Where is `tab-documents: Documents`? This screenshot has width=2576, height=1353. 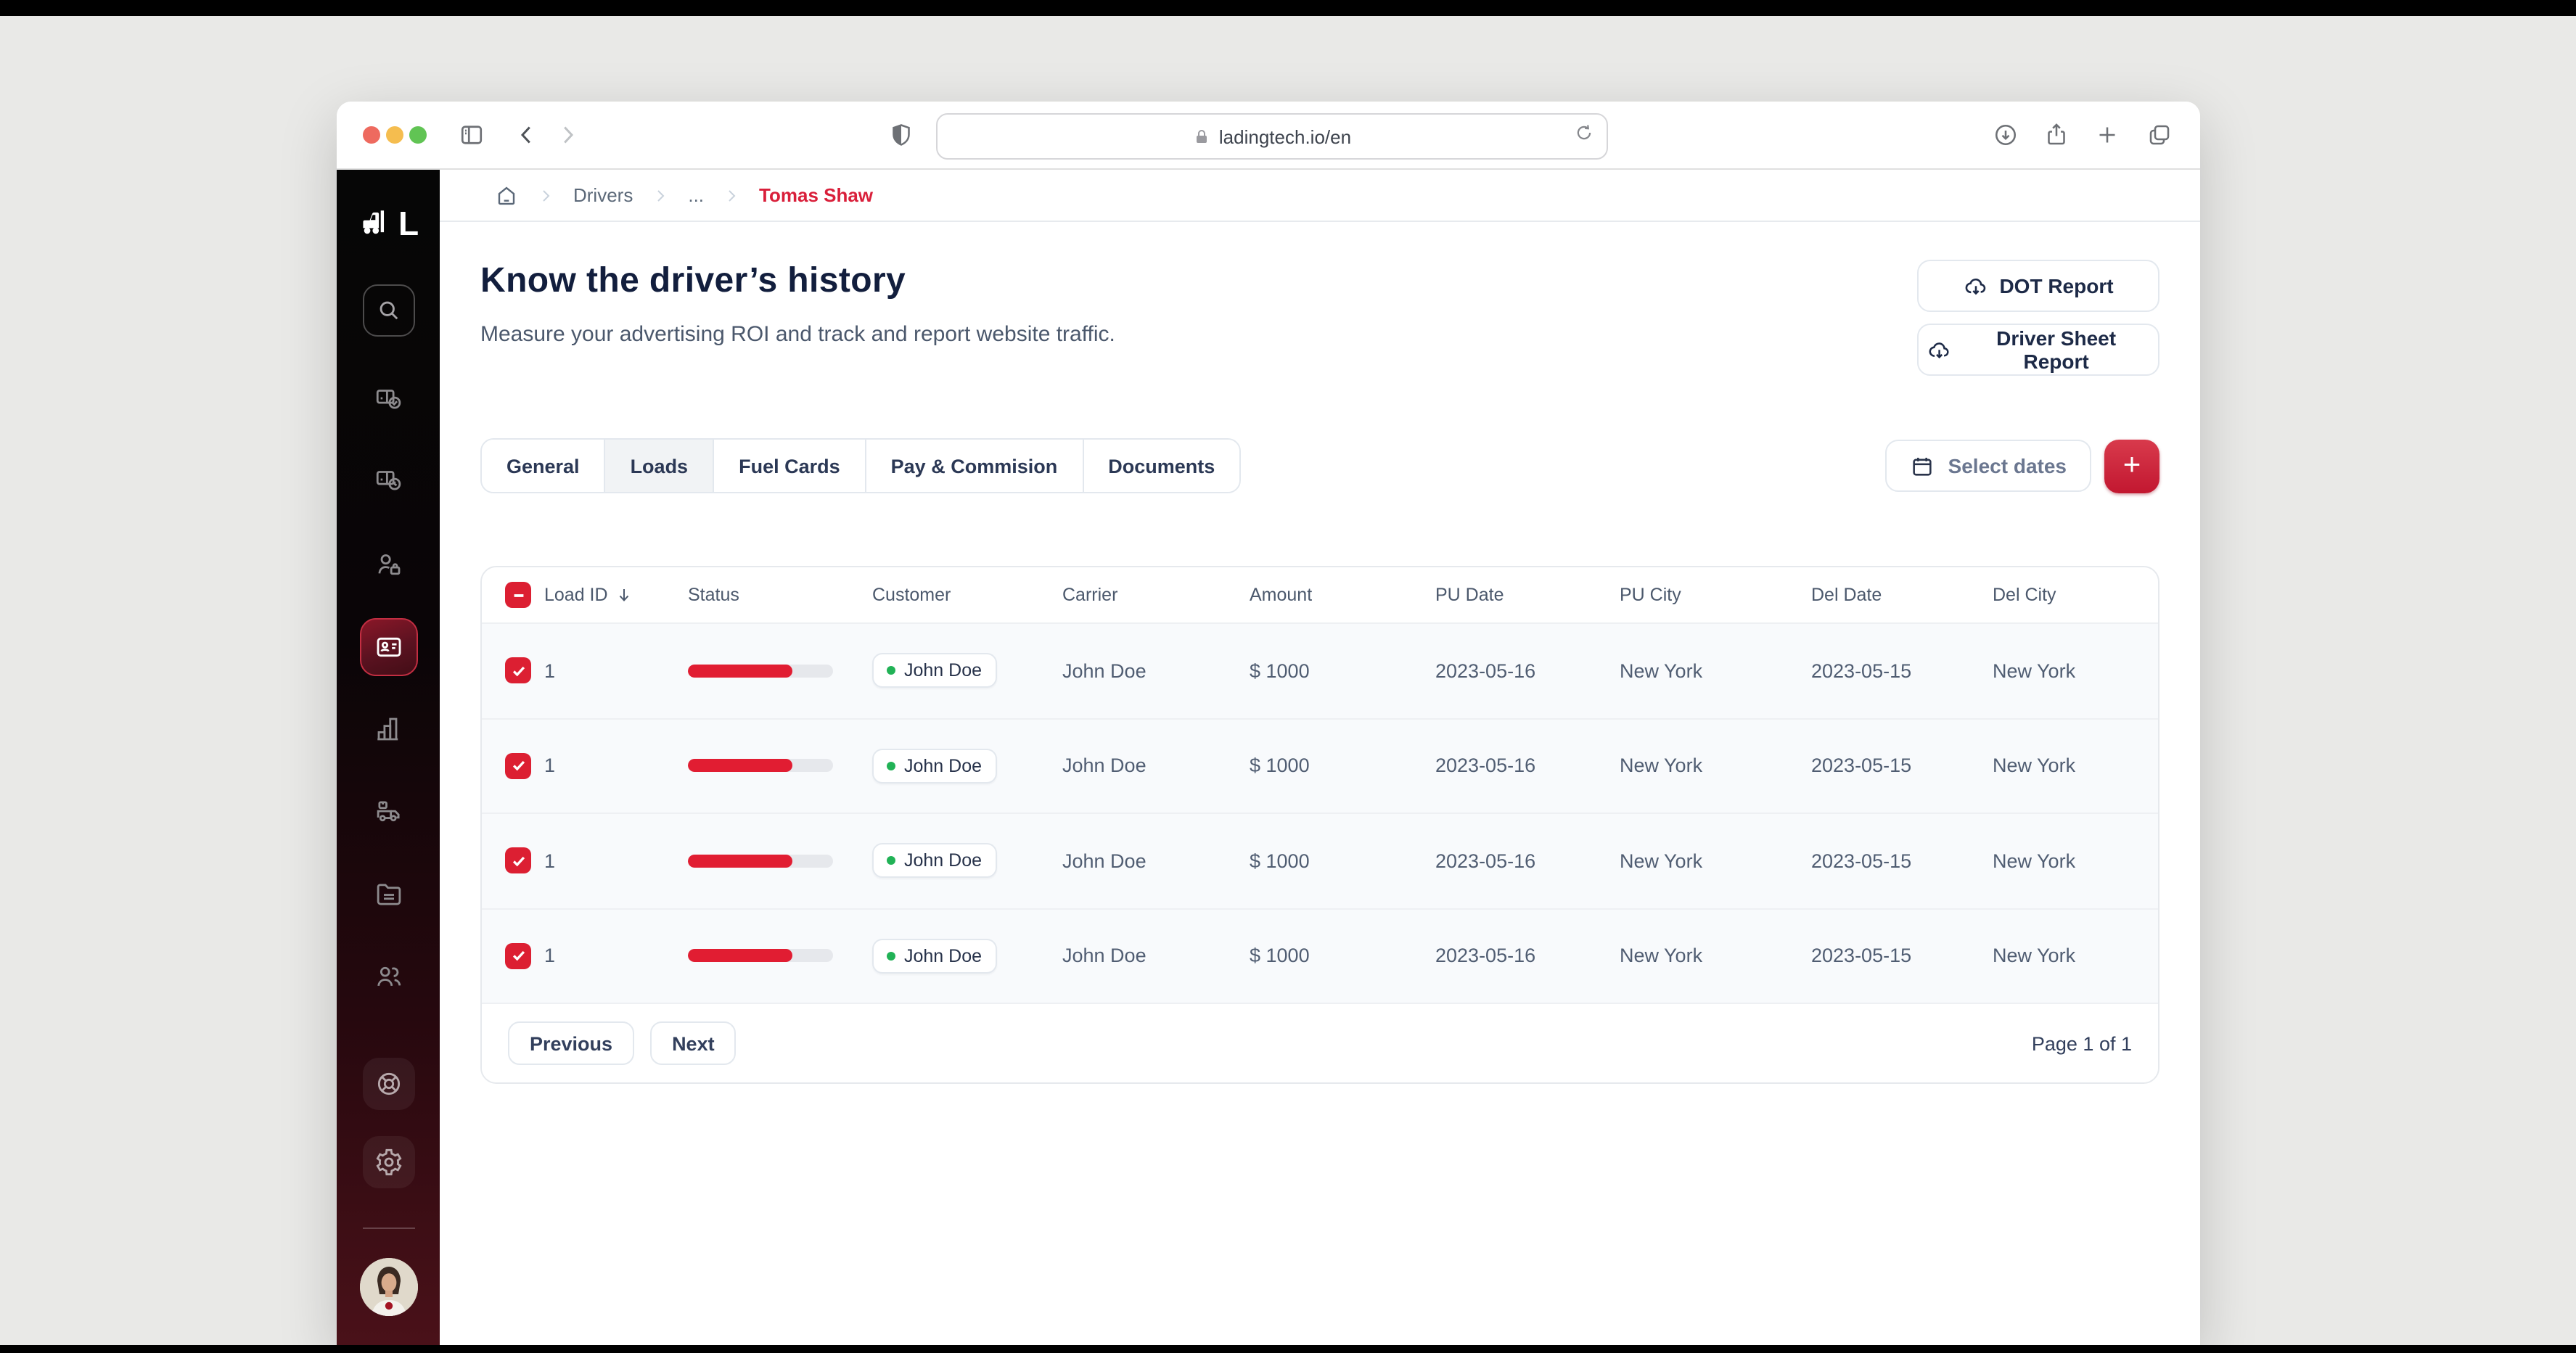
tab-documents: Documents is located at coordinates (1161, 466).